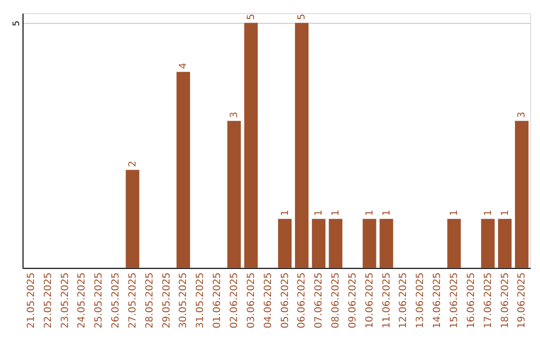 The height and width of the screenshot is (340, 540). I want to click on x-tick-label: 13.06.2025, so click(420, 300).